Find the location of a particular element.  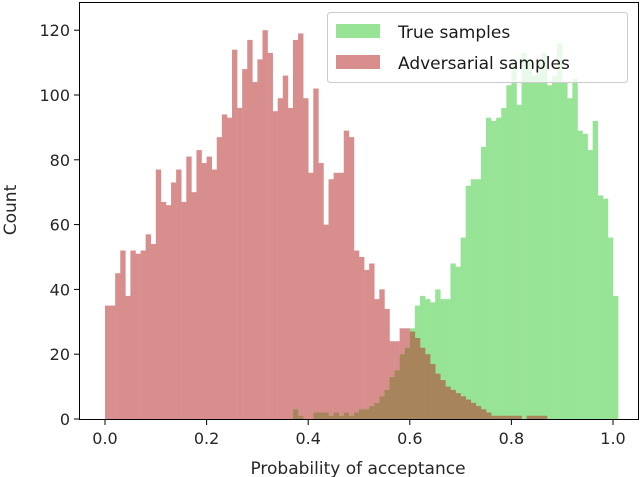

x-tick-label: 0.2 is located at coordinates (206, 438).